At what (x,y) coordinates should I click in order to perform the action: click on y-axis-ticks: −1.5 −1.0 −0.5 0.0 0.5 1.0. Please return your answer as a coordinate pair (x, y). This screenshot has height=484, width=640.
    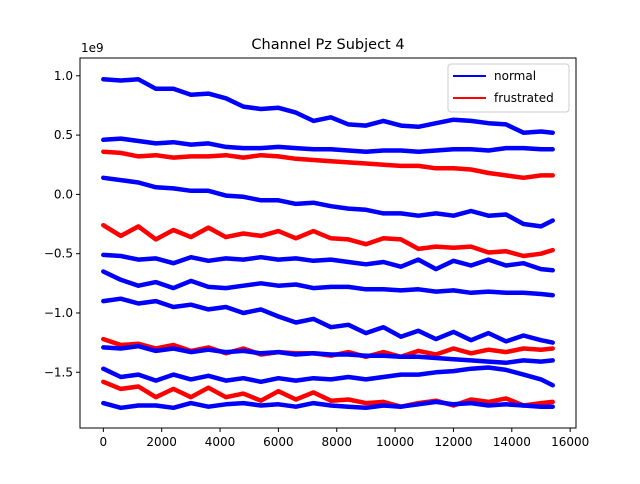
    Looking at the image, I should click on (62, 224).